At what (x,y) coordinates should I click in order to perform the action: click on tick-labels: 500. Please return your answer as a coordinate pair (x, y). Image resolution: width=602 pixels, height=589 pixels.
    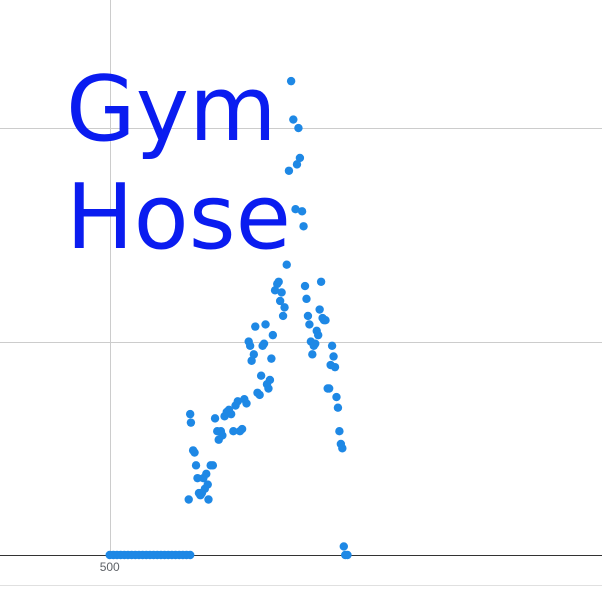
    Looking at the image, I should click on (110, 567).